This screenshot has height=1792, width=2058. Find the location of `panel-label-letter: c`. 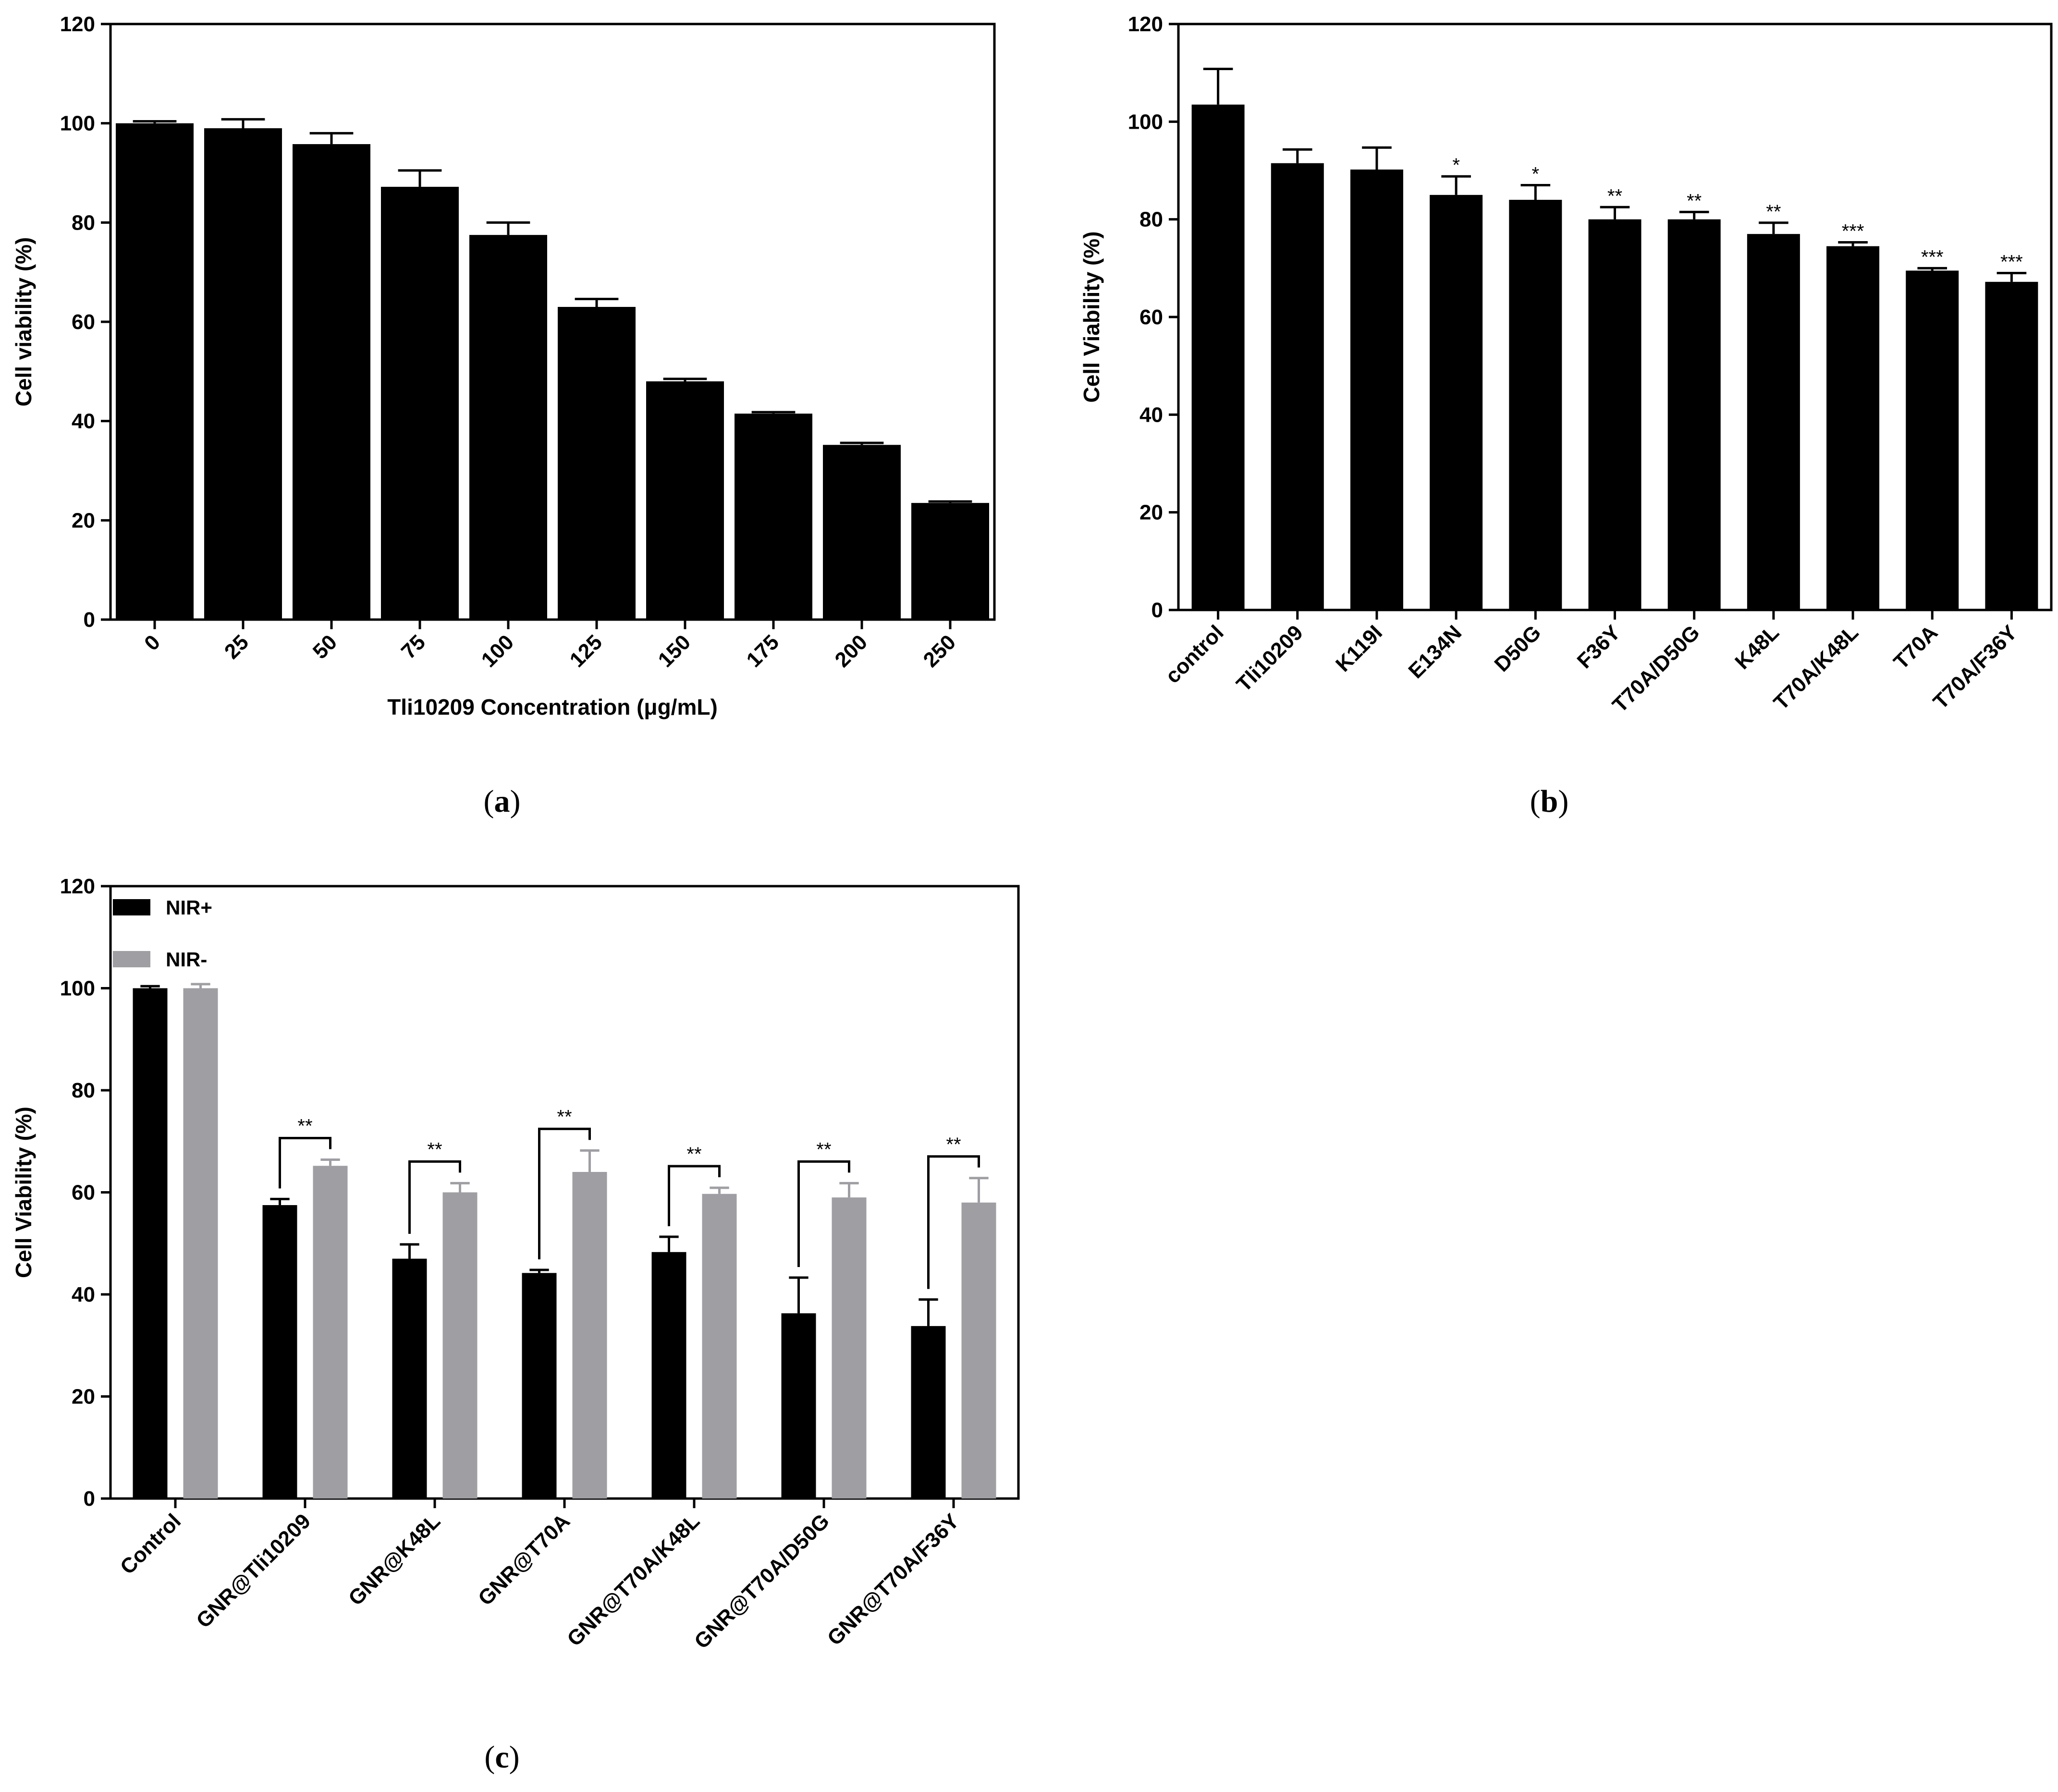

panel-label-letter: c is located at coordinates (502, 1757).